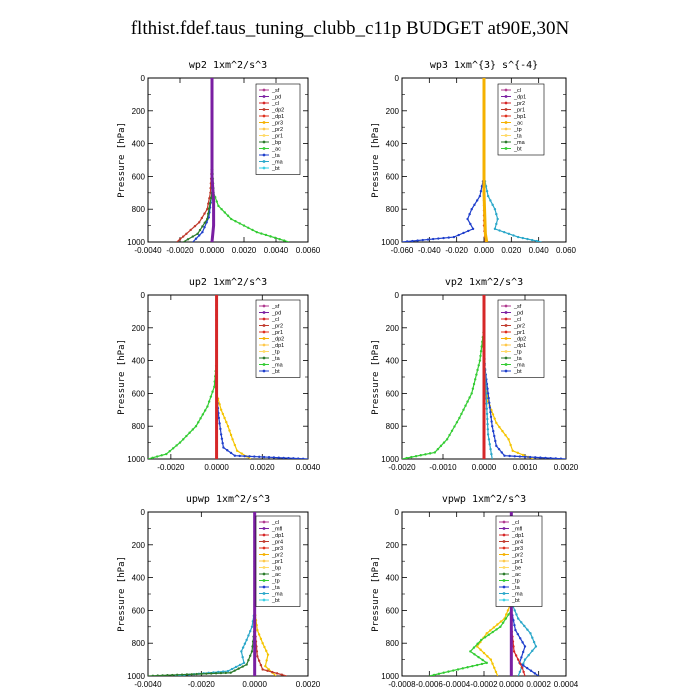 The width and height of the screenshot is (700, 700). Describe the element at coordinates (517, 536) in the screenshot. I see `legend-entry: _dp1` at that location.